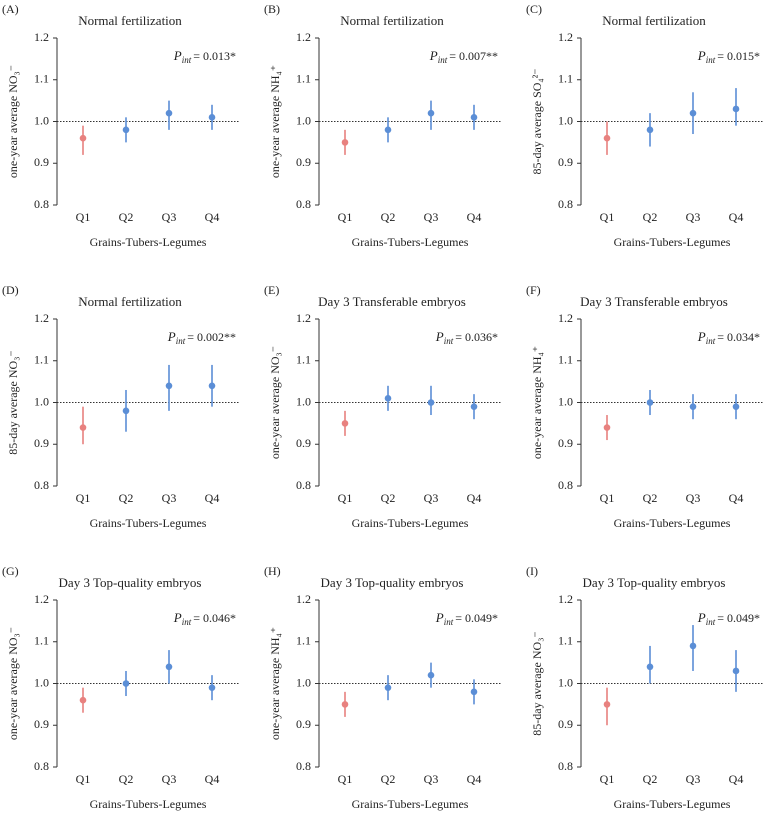 Image resolution: width=783 pixels, height=821 pixels. What do you see at coordinates (201, 337) in the screenshot?
I see `p-annotation: Pint = 0.002**` at bounding box center [201, 337].